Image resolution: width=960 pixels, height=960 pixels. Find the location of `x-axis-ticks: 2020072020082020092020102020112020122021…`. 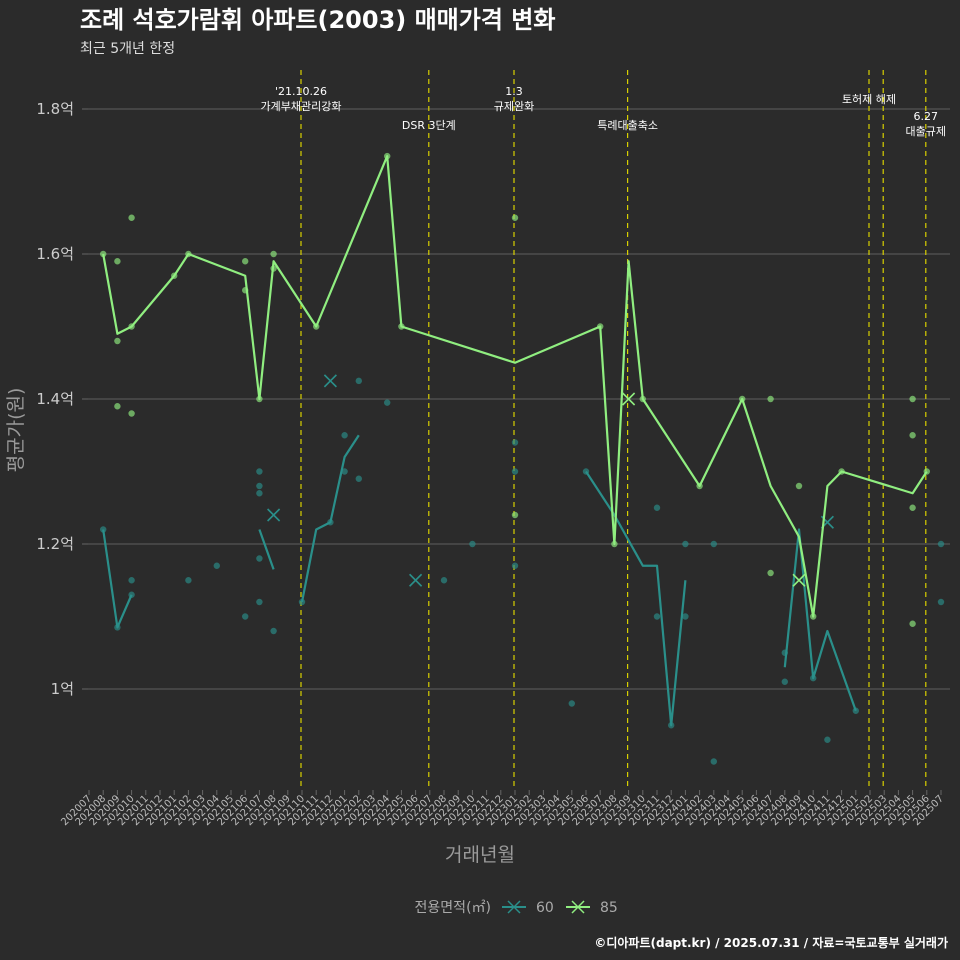

x-axis-ticks: 2020072020082020092020102020112020122021… is located at coordinates (502, 810).